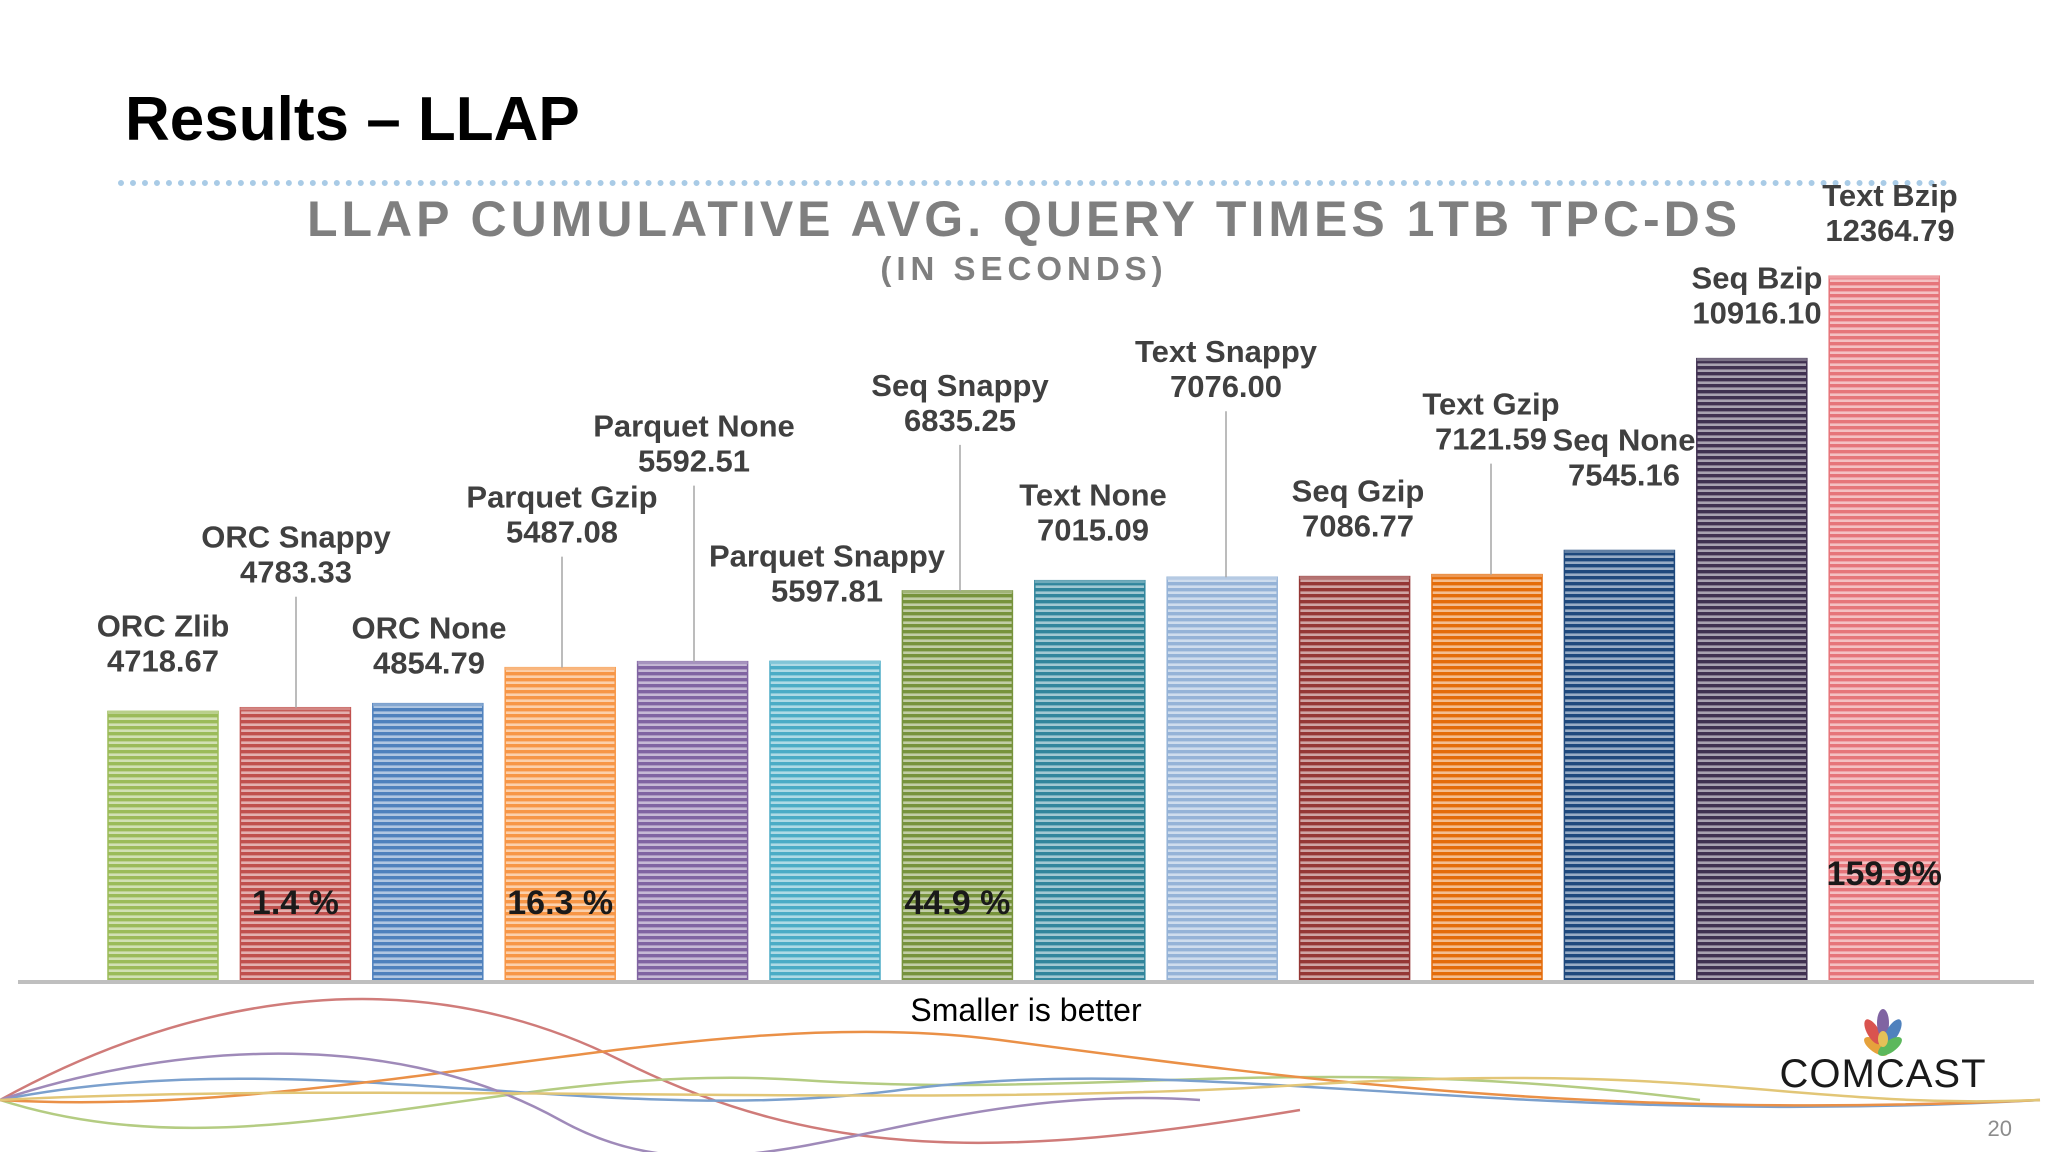  Describe the element at coordinates (1023, 268) in the screenshot. I see `chart-subtitle: (IN SECONDS)` at that location.